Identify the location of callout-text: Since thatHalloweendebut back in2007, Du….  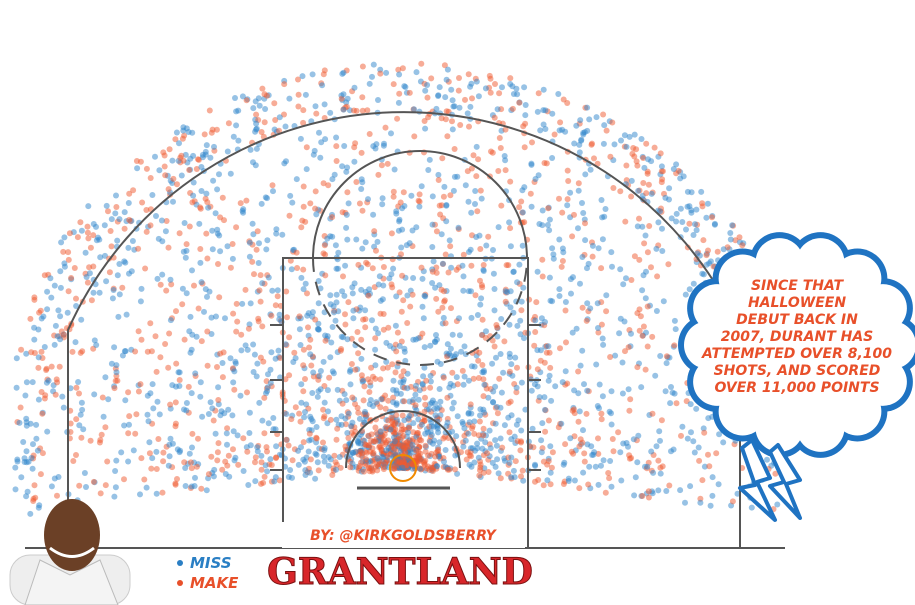
(796, 337).